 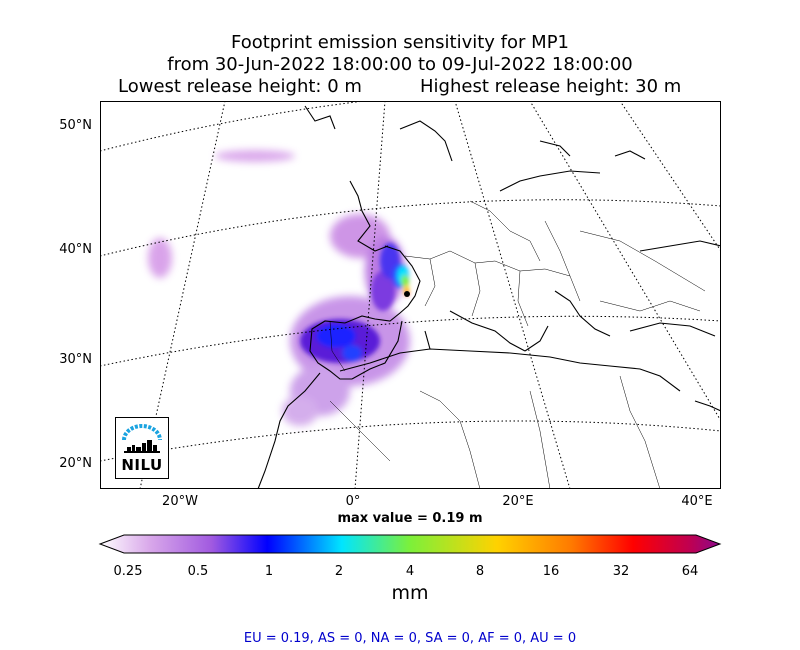 I want to click on footprint-plume, so click(x=279, y=288).